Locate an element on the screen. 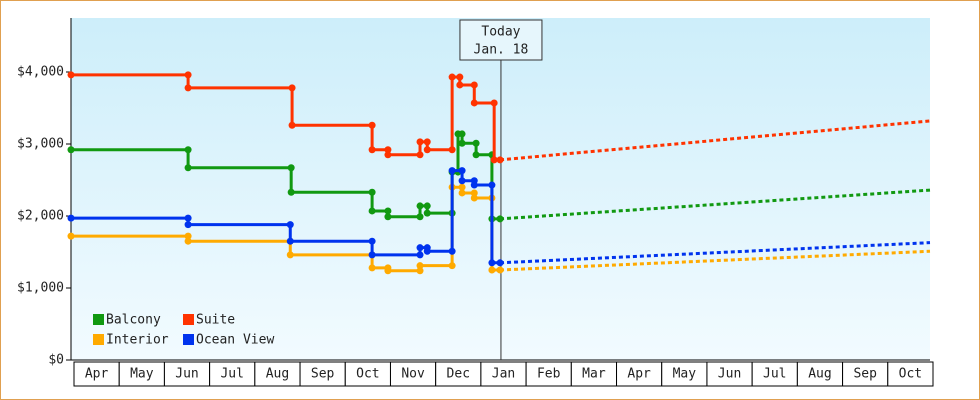 This screenshot has height=400, width=980. y-tick-label: $4,000 is located at coordinates (40, 72).